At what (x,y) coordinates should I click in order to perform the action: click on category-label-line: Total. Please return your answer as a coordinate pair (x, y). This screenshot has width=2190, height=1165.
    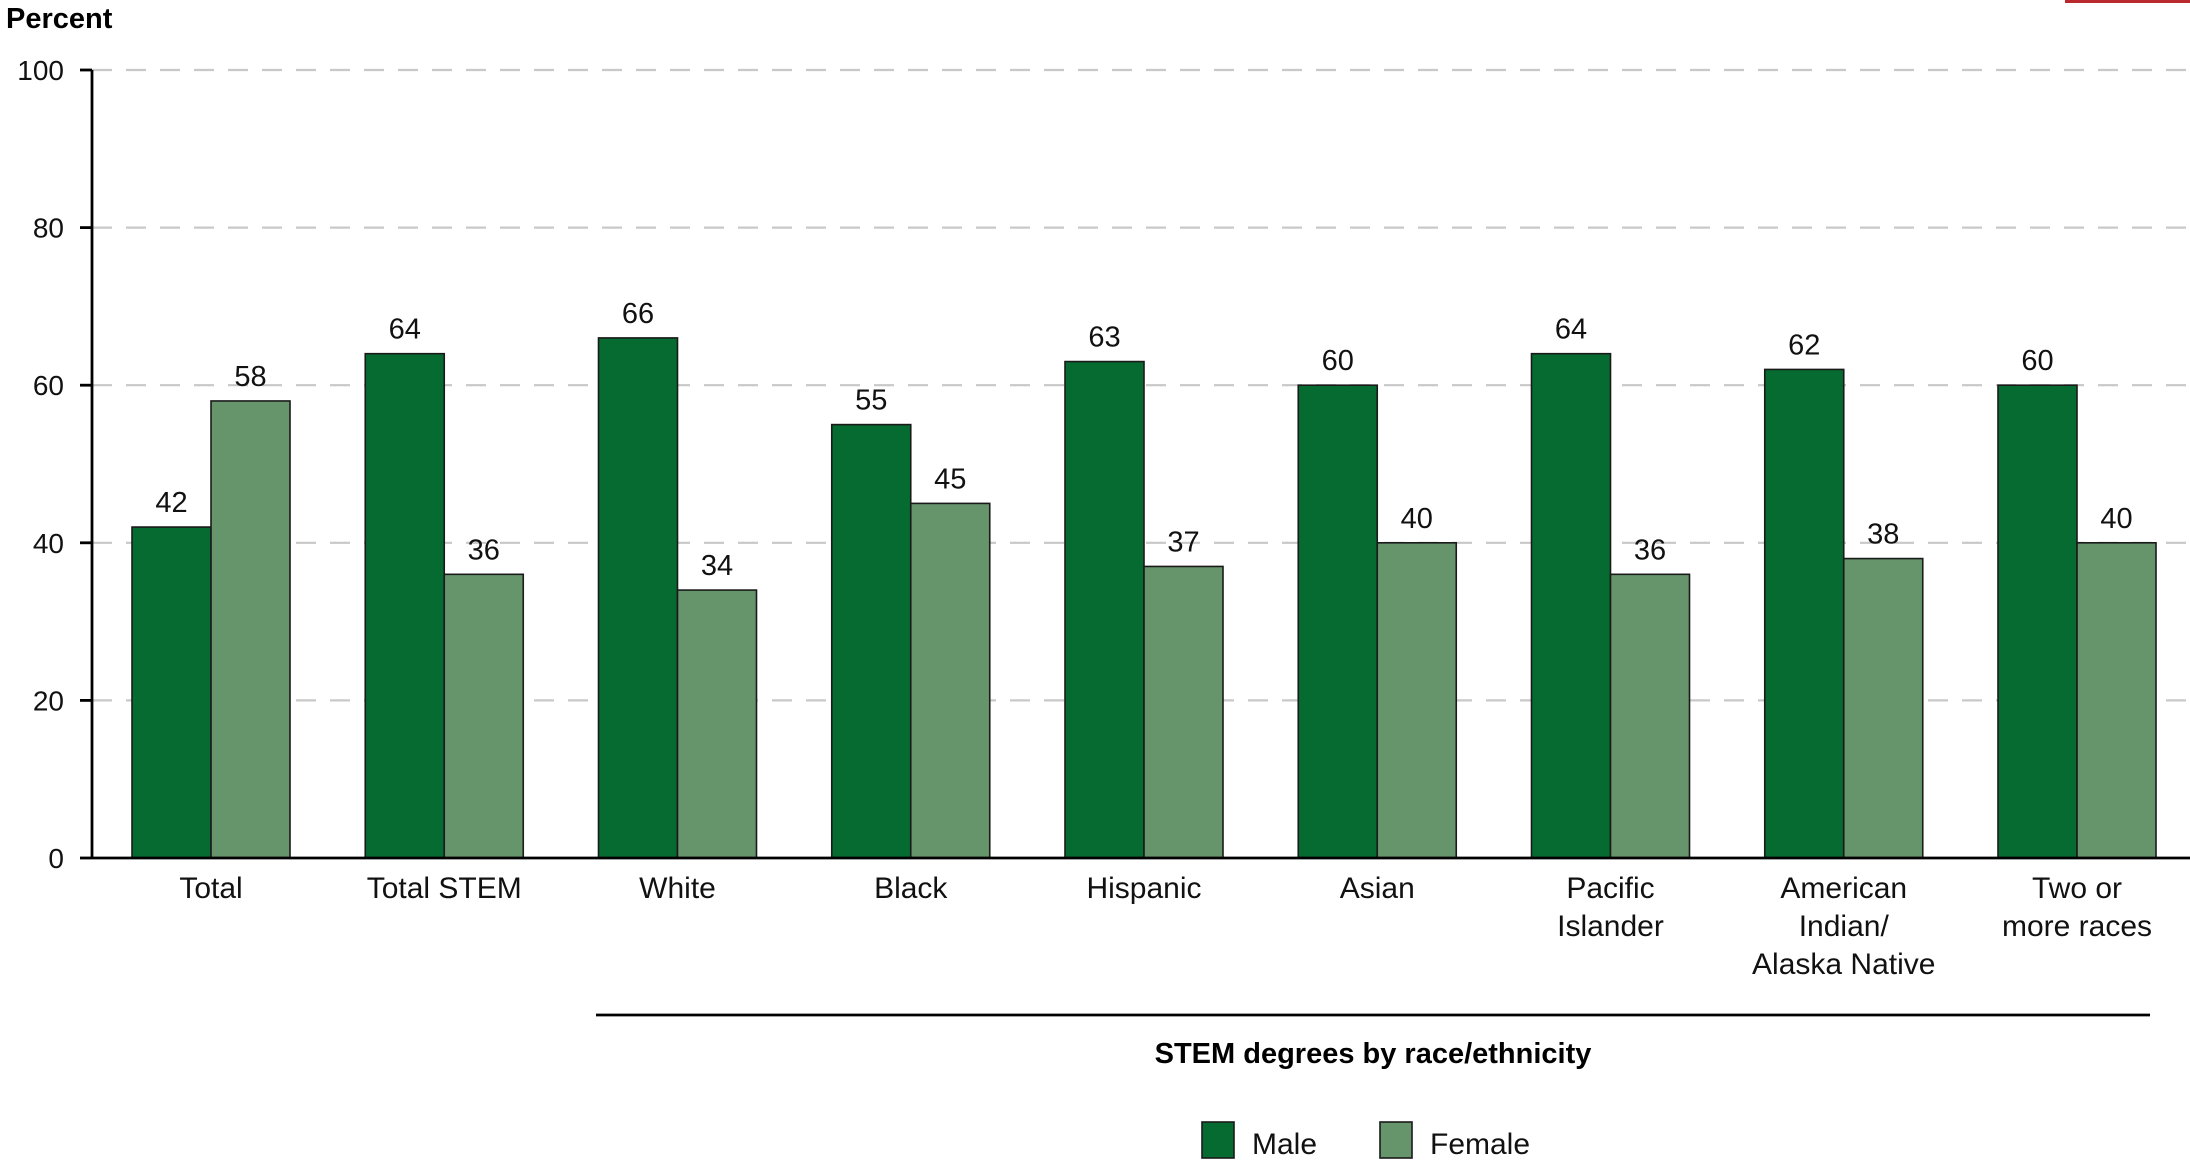
    Looking at the image, I should click on (210, 888).